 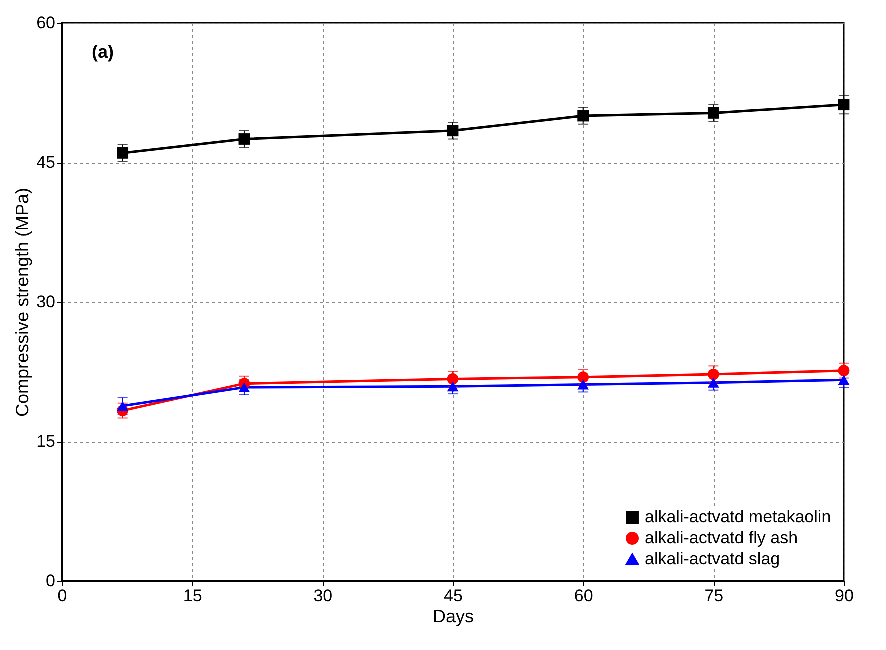 What do you see at coordinates (192, 596) in the screenshot?
I see `x-tick-label: 15` at bounding box center [192, 596].